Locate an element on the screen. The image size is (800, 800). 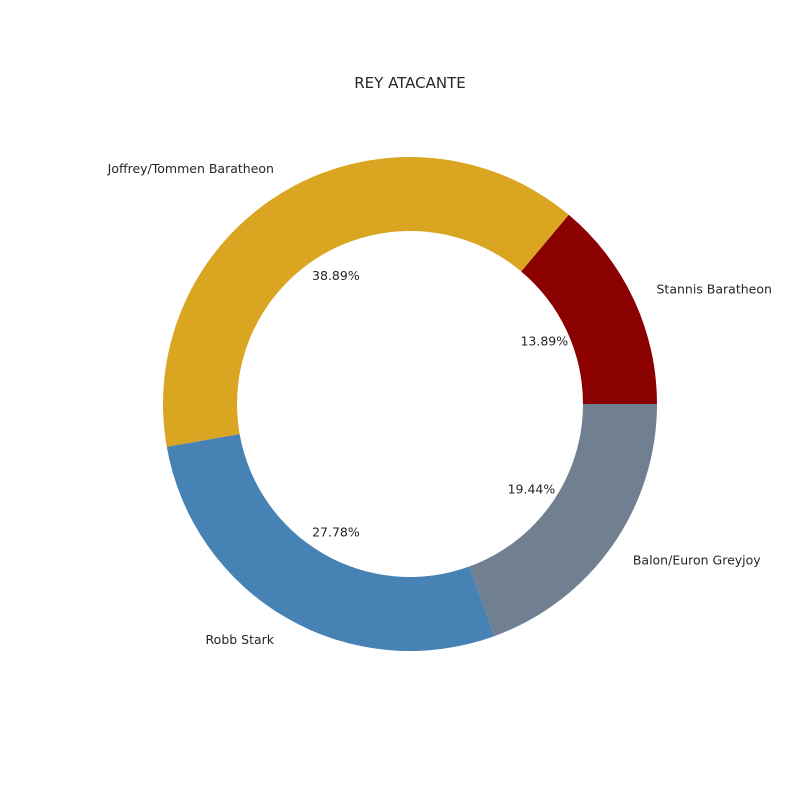
slice-label-3: Robb Stark is located at coordinates (240, 639).